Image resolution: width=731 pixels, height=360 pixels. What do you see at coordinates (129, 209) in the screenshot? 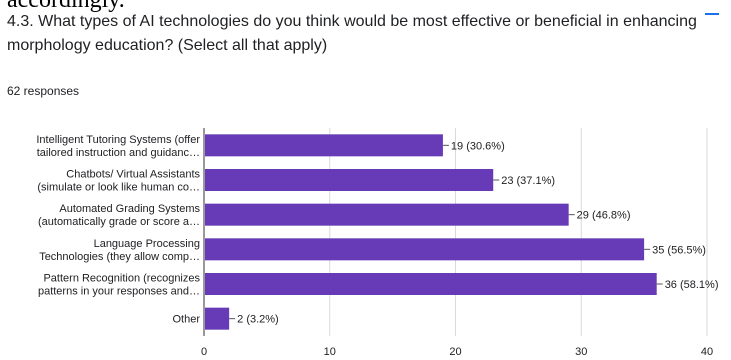
I see `category-label: Automated Grading Systems` at bounding box center [129, 209].